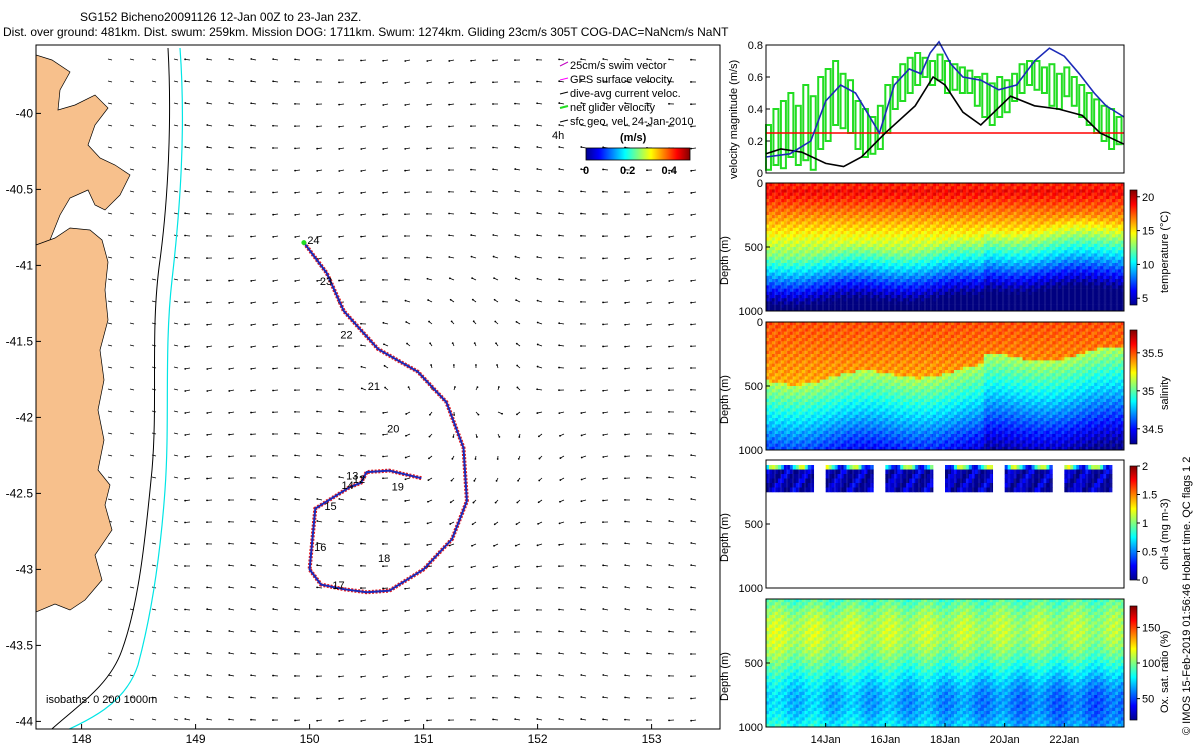 The height and width of the screenshot is (750, 1200). What do you see at coordinates (320, 548) in the screenshot?
I see `day-label: 16` at bounding box center [320, 548].